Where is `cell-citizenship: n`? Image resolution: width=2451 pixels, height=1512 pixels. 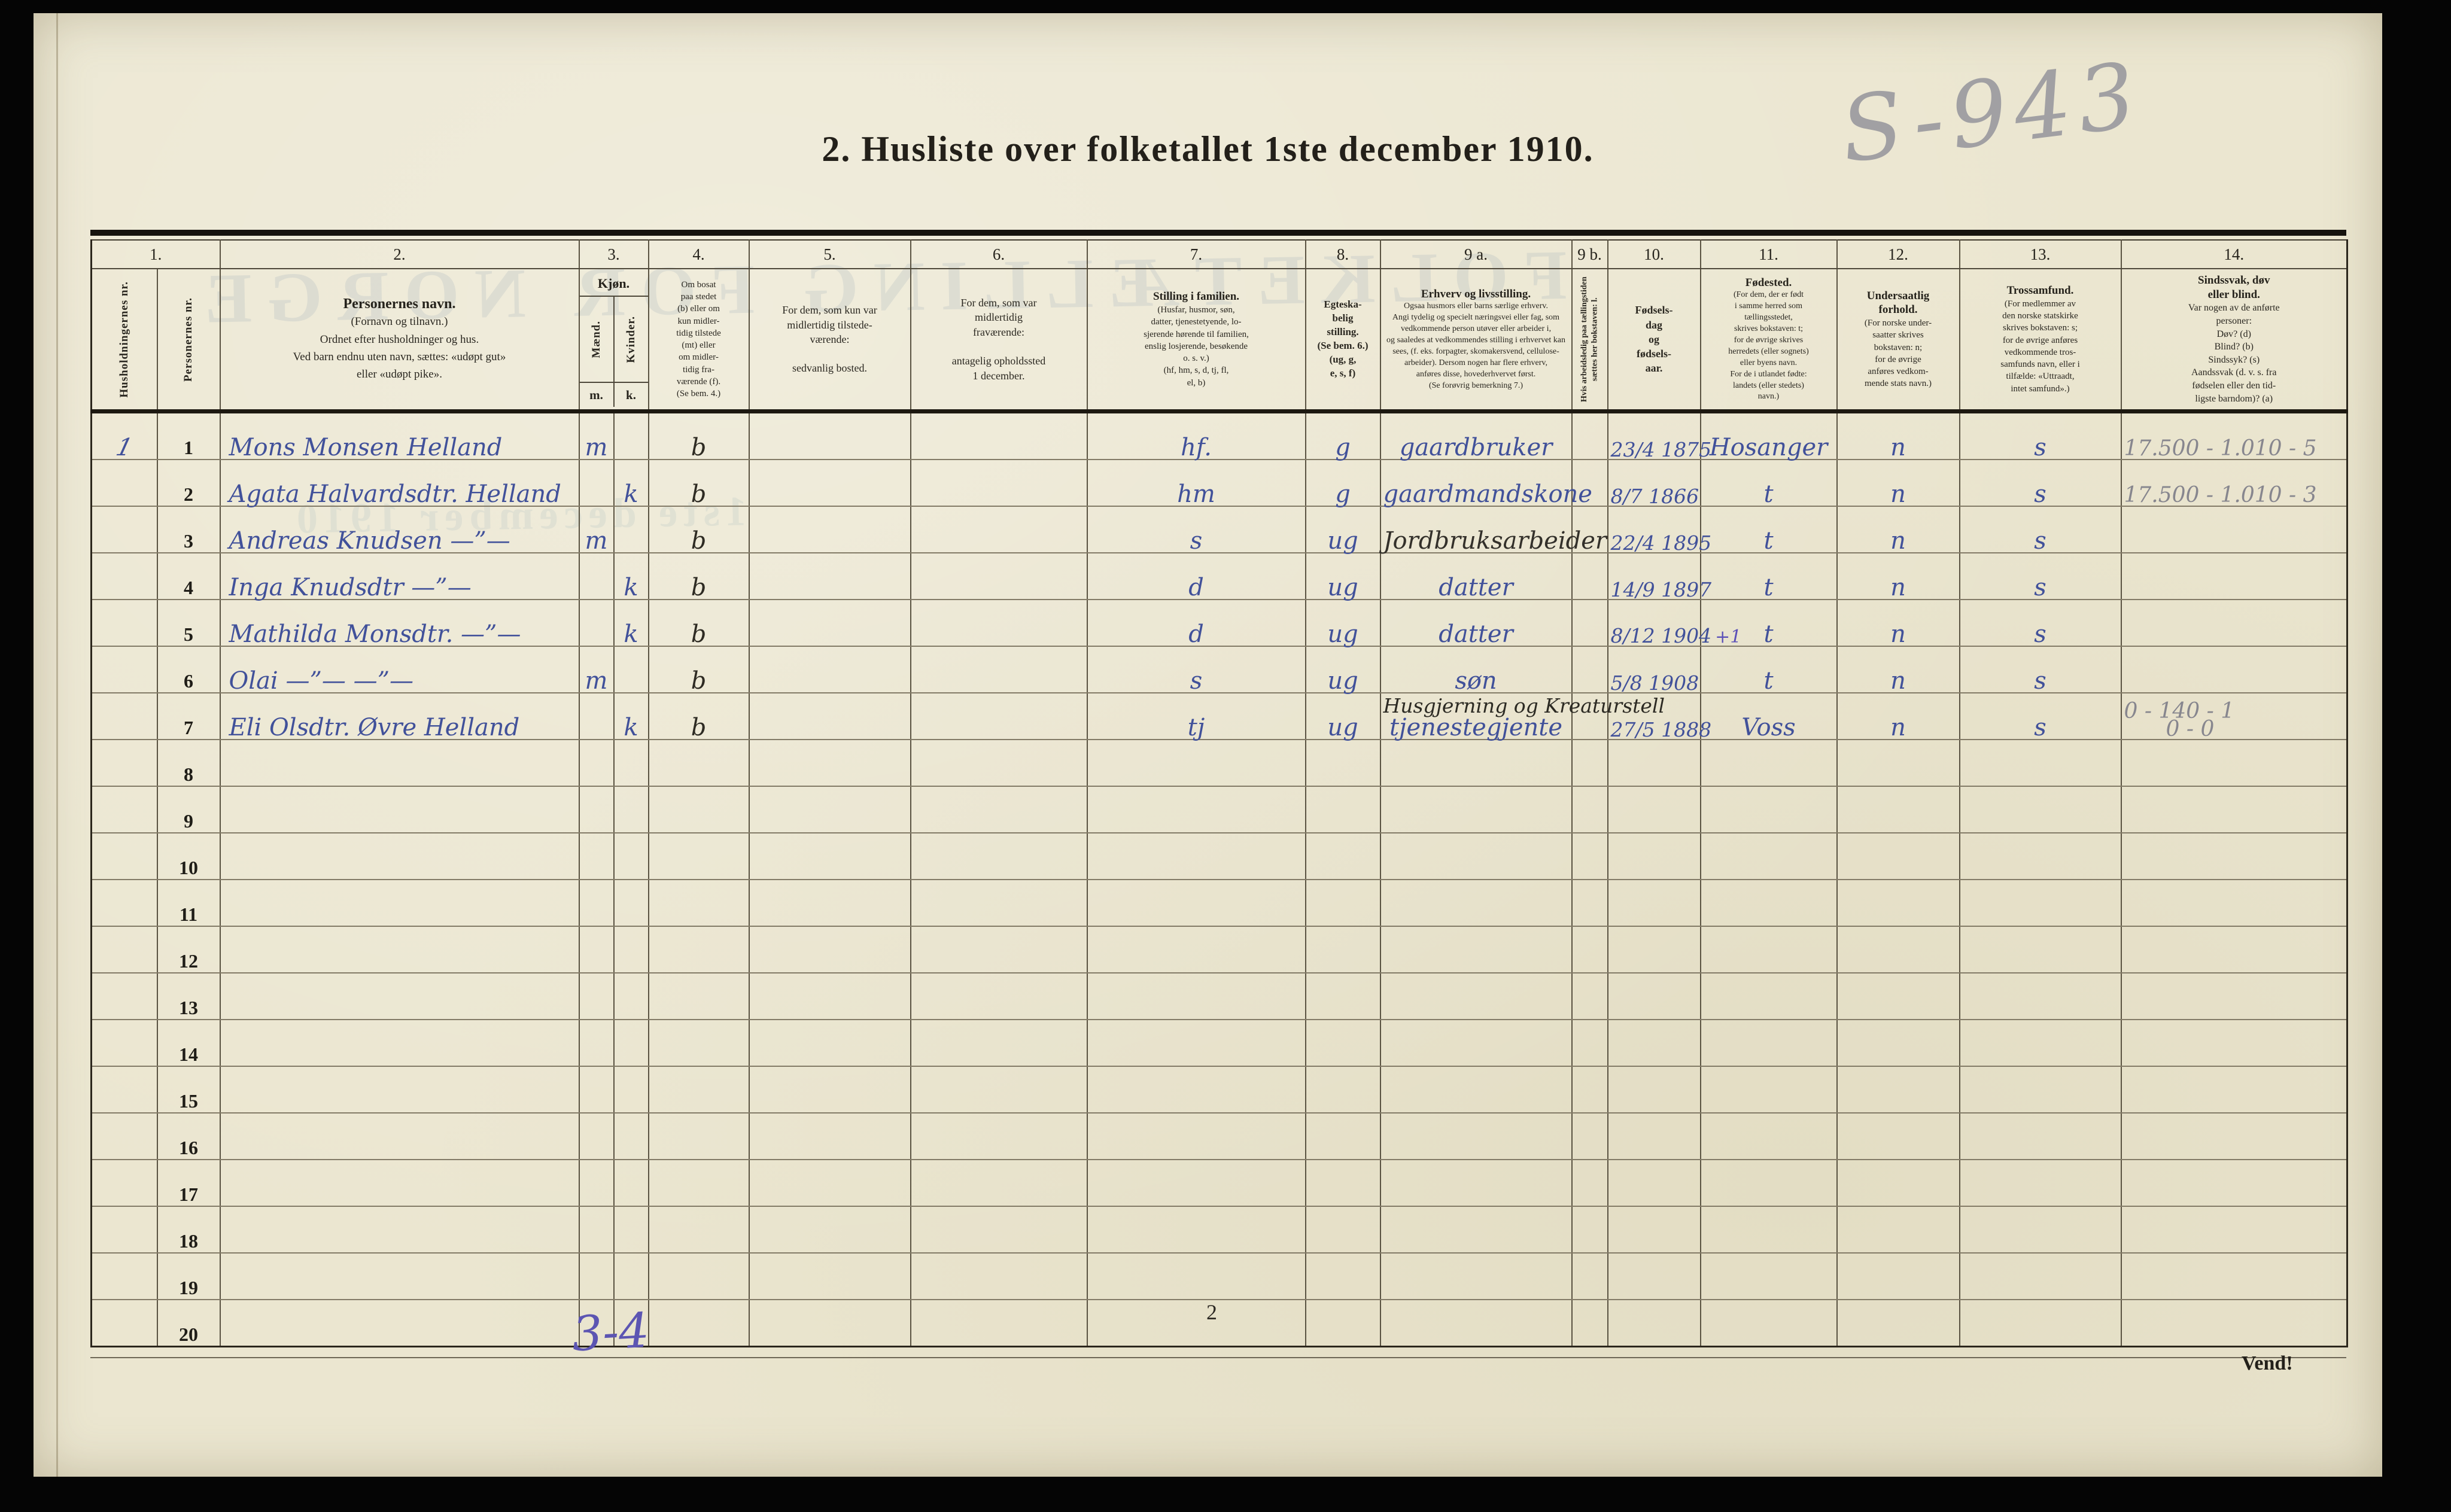 cell-citizenship: n is located at coordinates (1898, 669).